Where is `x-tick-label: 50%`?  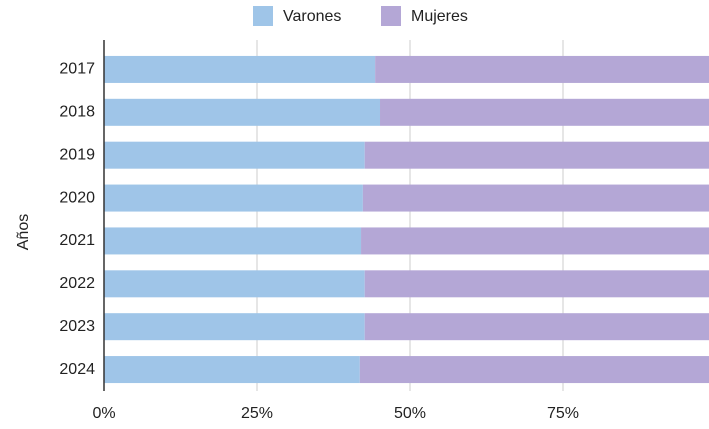
x-tick-label: 50% is located at coordinates (410, 413).